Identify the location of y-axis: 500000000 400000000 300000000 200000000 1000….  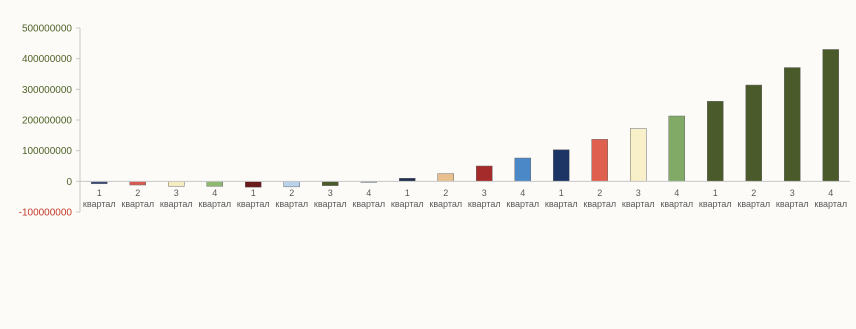
(50, 121).